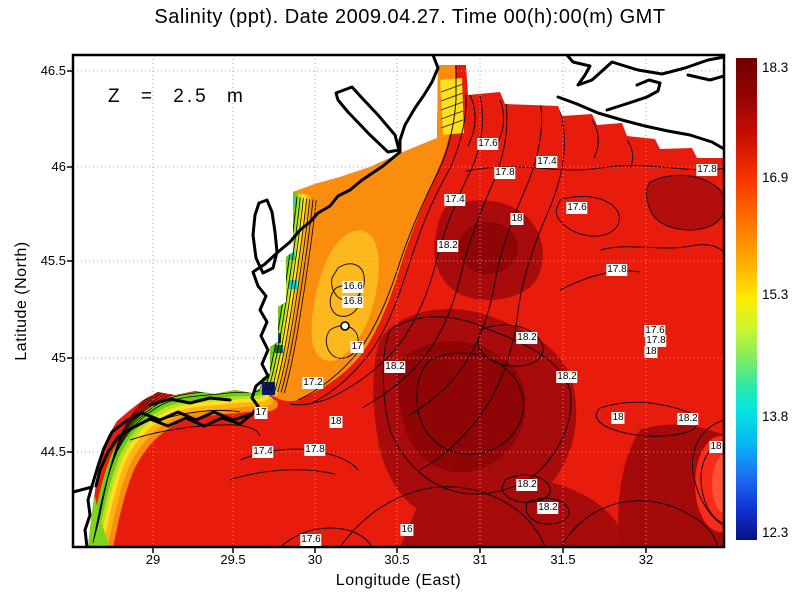  What do you see at coordinates (233, 559) in the screenshot?
I see `x-tick-label: 29.5` at bounding box center [233, 559].